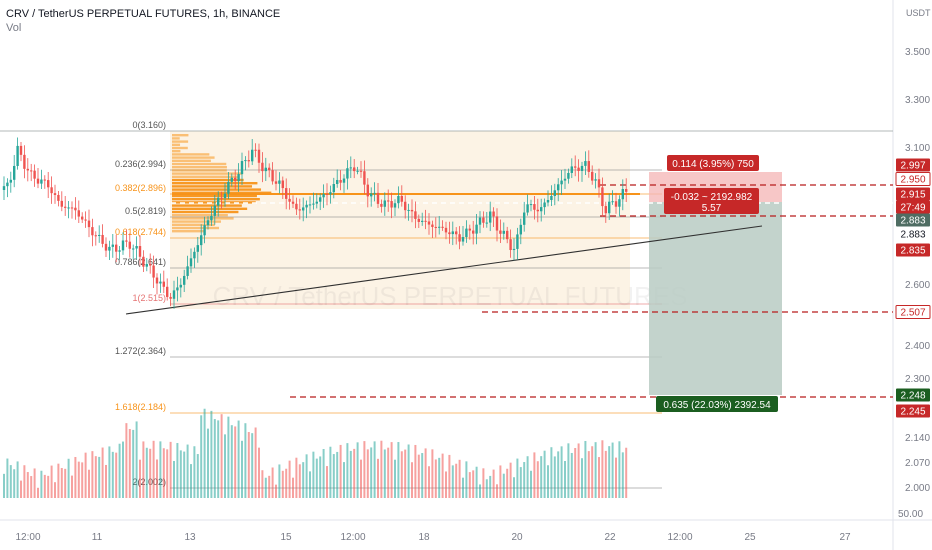 Image resolution: width=932 pixels, height=550 pixels. What do you see at coordinates (140, 262) in the screenshot?
I see `fib-level-label: 0.786(2.641)` at bounding box center [140, 262].